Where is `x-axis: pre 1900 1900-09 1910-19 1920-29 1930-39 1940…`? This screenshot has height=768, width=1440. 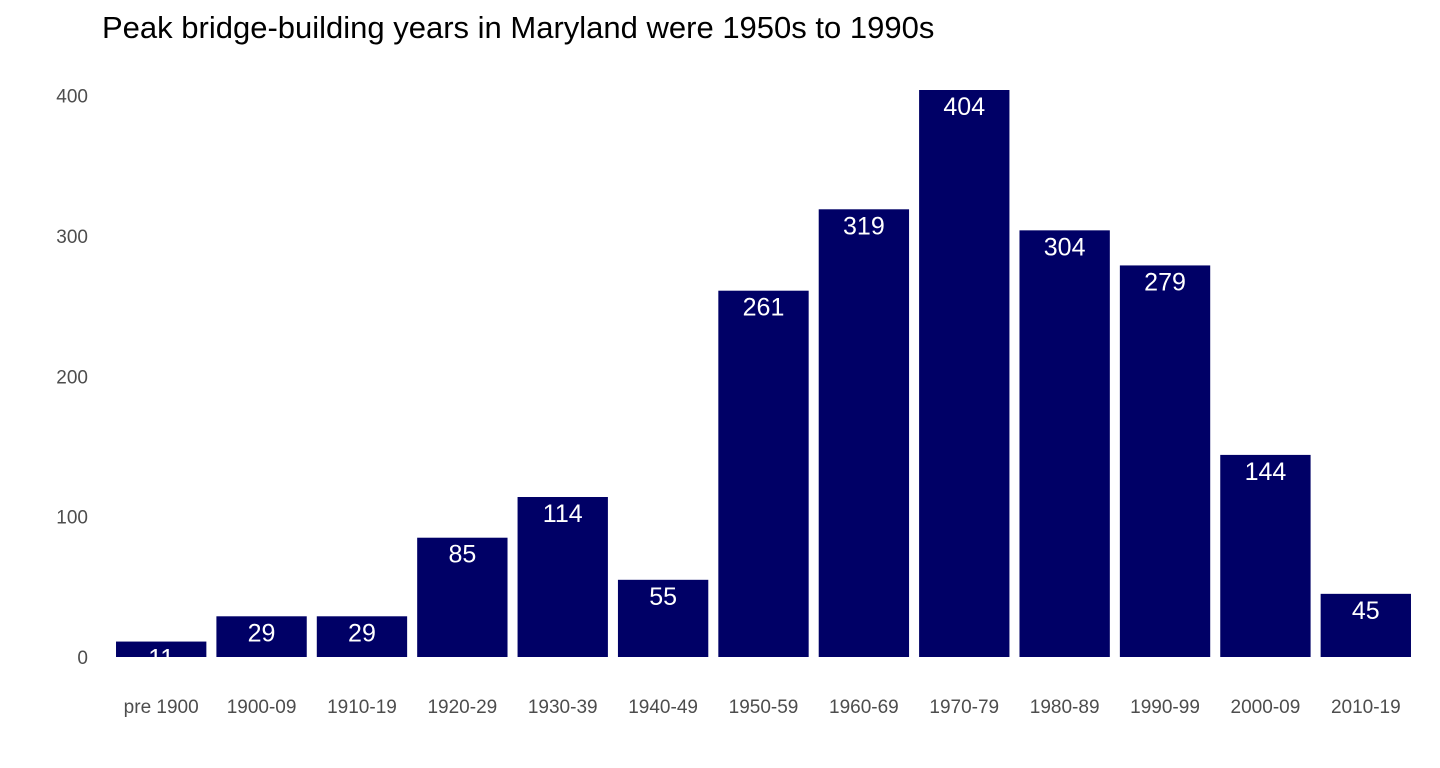
x-axis: pre 1900 1900-09 1910-19 1920-29 1930-39 1940… is located at coordinates (762, 707).